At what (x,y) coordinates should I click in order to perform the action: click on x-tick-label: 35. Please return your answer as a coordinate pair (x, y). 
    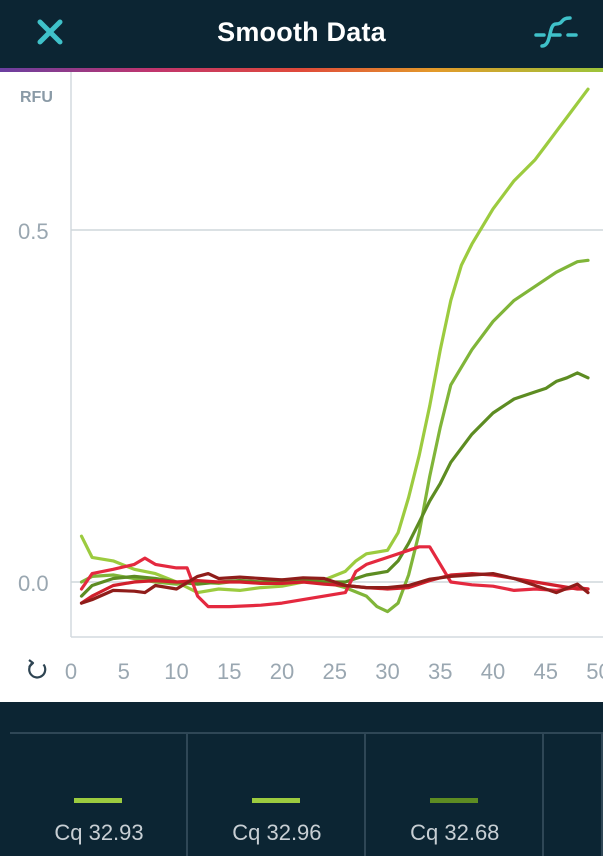
    Looking at the image, I should click on (440, 671).